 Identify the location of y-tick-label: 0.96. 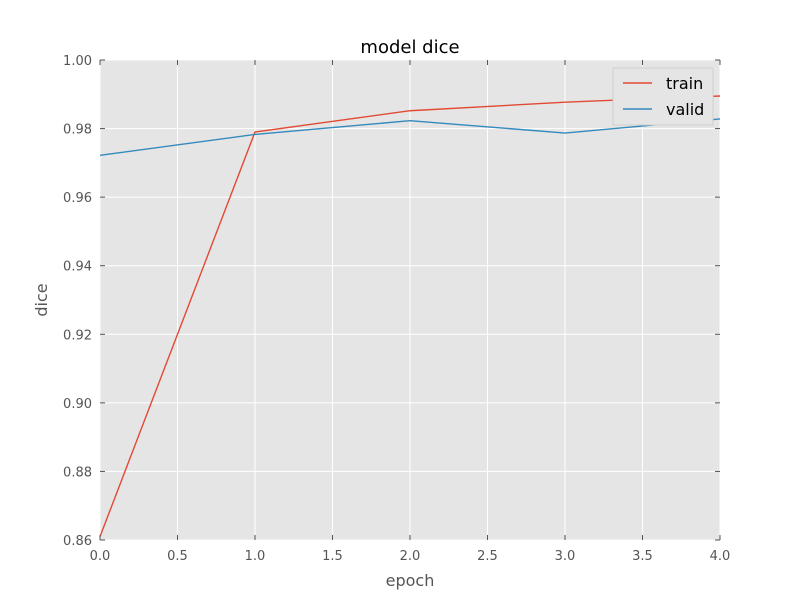
(77, 198).